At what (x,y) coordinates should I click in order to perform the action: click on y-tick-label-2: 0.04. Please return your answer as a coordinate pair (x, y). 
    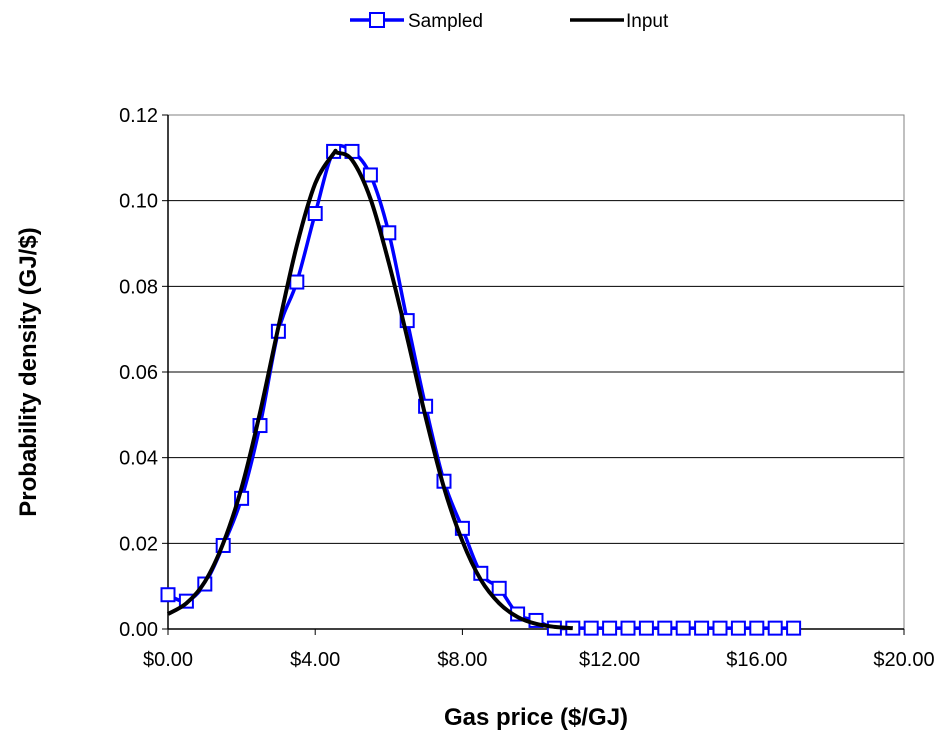
    Looking at the image, I should click on (138, 459).